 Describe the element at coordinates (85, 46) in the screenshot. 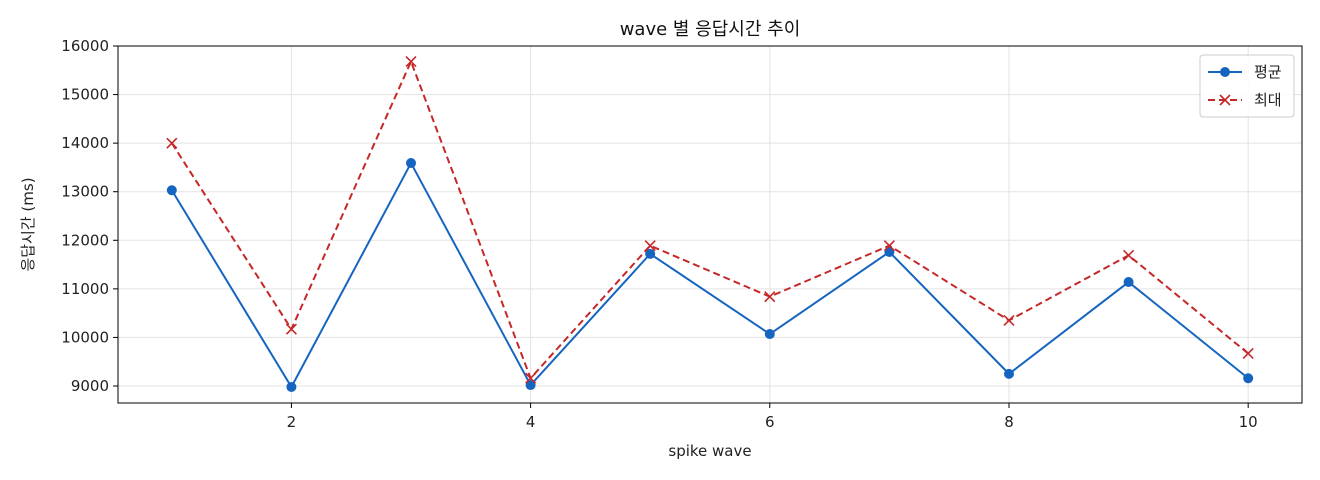

I see `y-tick-label: 16000` at that location.